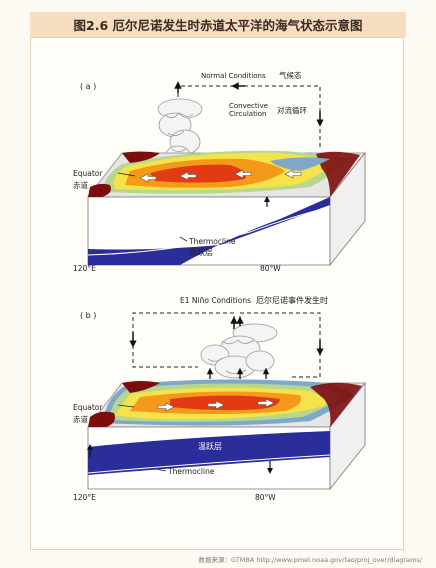 The image size is (436, 568). What do you see at coordinates (248, 106) in the screenshot?
I see `convective-label-line1: Convective` at bounding box center [248, 106].